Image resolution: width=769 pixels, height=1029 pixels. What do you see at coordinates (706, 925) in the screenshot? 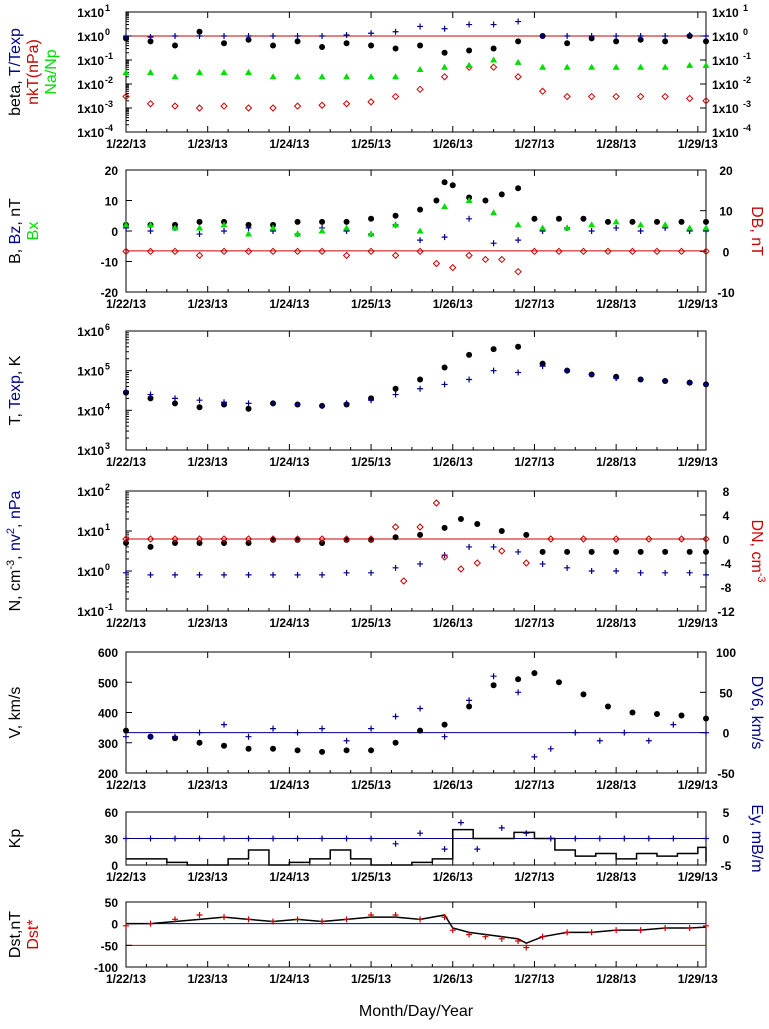
I see `Dst*-point-27` at bounding box center [706, 925].